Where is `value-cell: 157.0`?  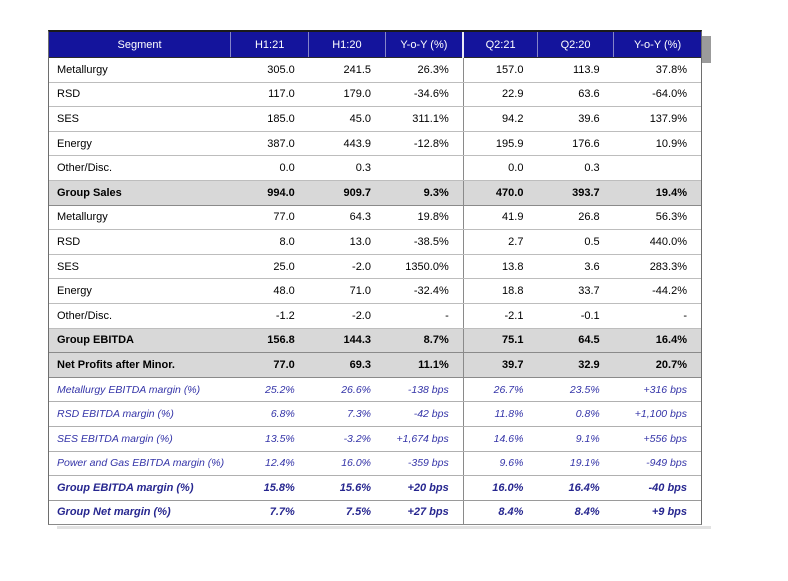 value-cell: 157.0 is located at coordinates (500, 70).